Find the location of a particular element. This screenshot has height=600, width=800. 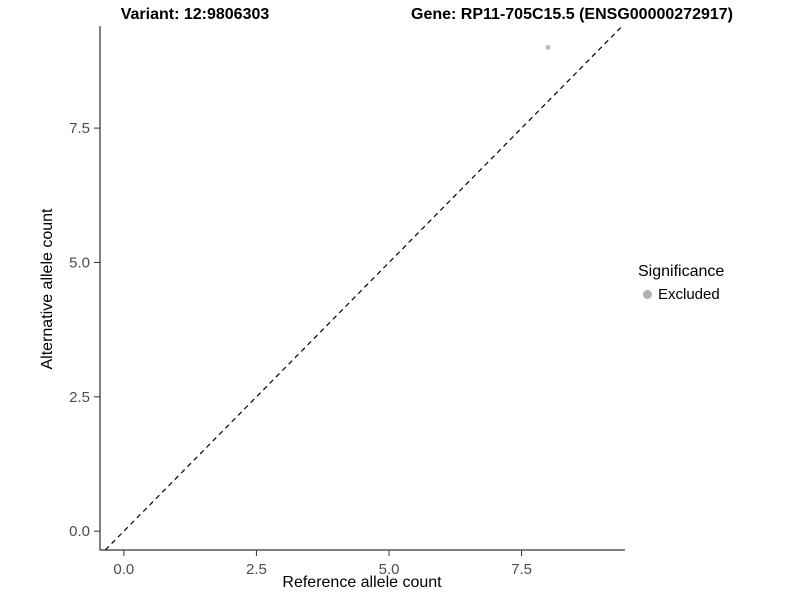

legend-item-excluded: Excluded is located at coordinates (681, 294).